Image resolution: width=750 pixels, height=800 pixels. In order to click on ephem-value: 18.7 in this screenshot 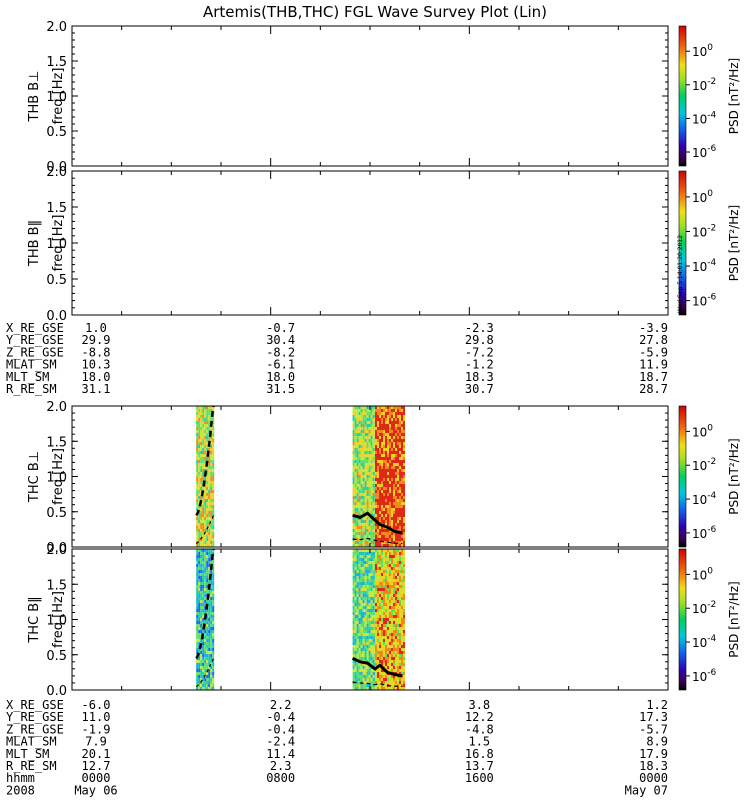, I will do `click(653, 377)`.